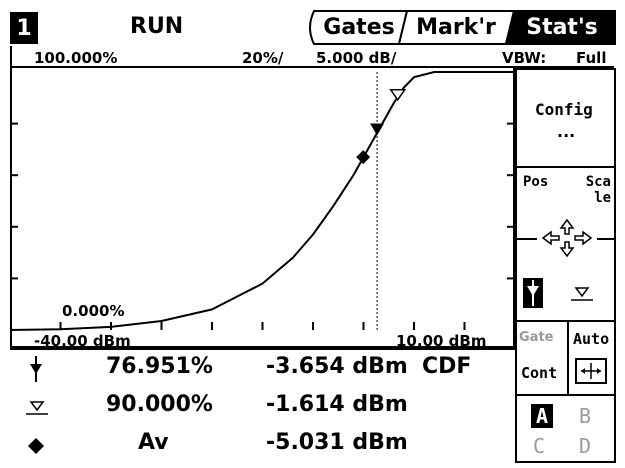 Image resolution: width=625 pixels, height=468 pixels. Describe the element at coordinates (37, 408) in the screenshot. I see `marker2-icon` at that location.